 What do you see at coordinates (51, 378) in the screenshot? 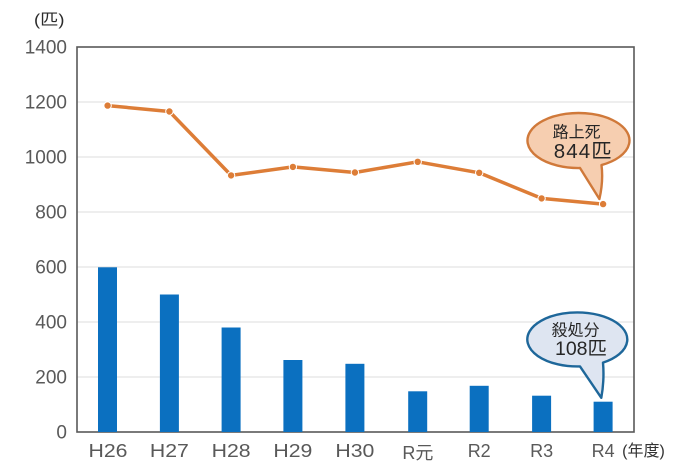
I see `svg-text: 200` at bounding box center [51, 378].